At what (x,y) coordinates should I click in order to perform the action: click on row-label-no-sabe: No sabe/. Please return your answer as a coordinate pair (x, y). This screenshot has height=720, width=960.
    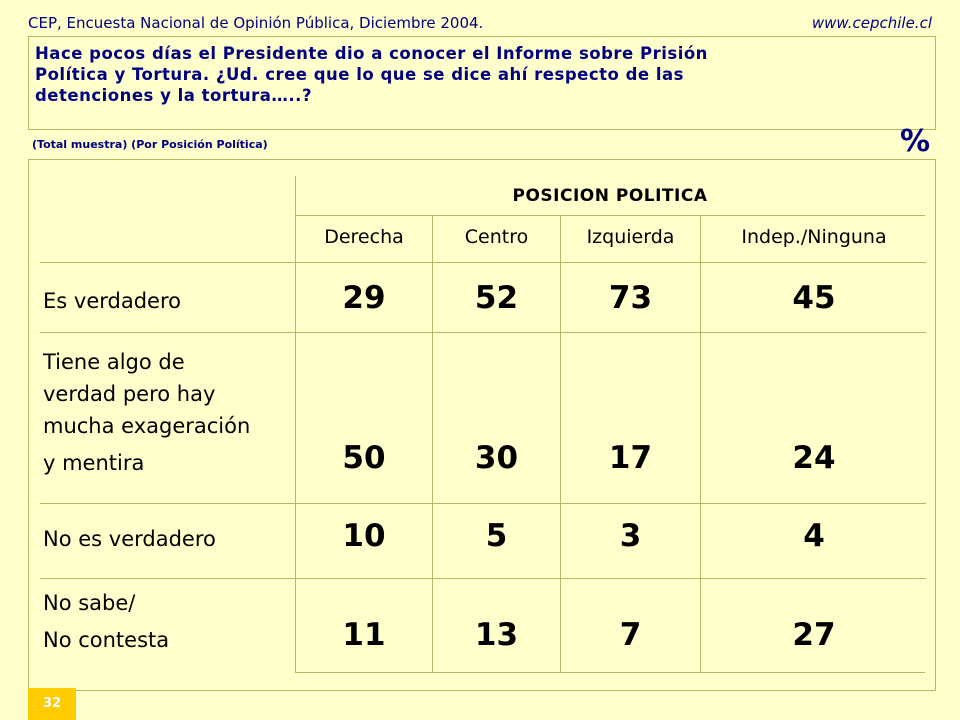
    Looking at the image, I should click on (89, 603).